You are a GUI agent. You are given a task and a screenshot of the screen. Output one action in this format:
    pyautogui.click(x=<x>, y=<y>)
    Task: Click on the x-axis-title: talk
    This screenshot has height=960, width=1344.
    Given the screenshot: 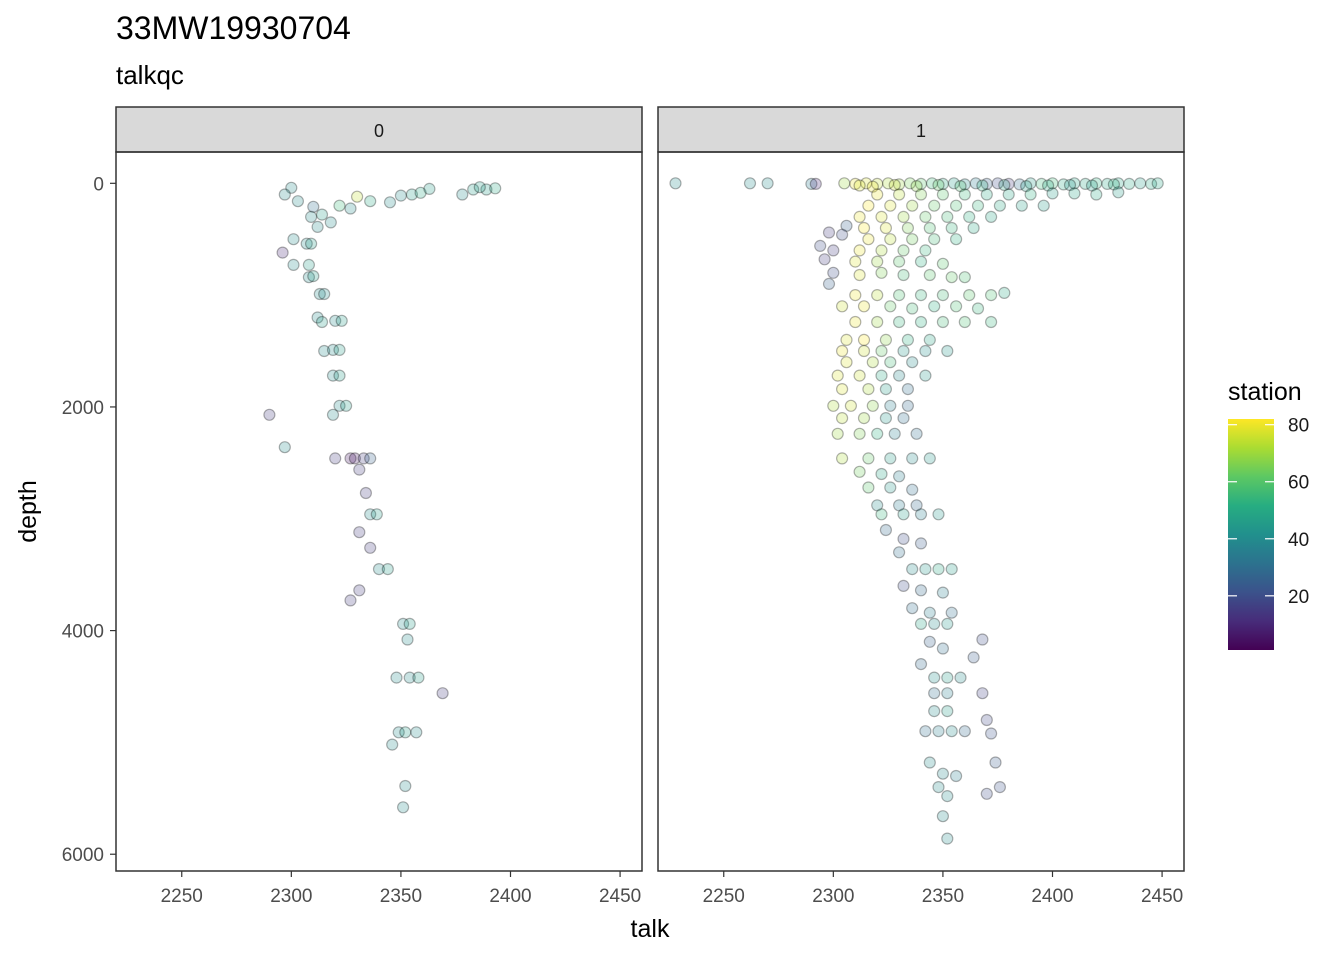 What is the action you would take?
    pyautogui.click(x=650, y=929)
    